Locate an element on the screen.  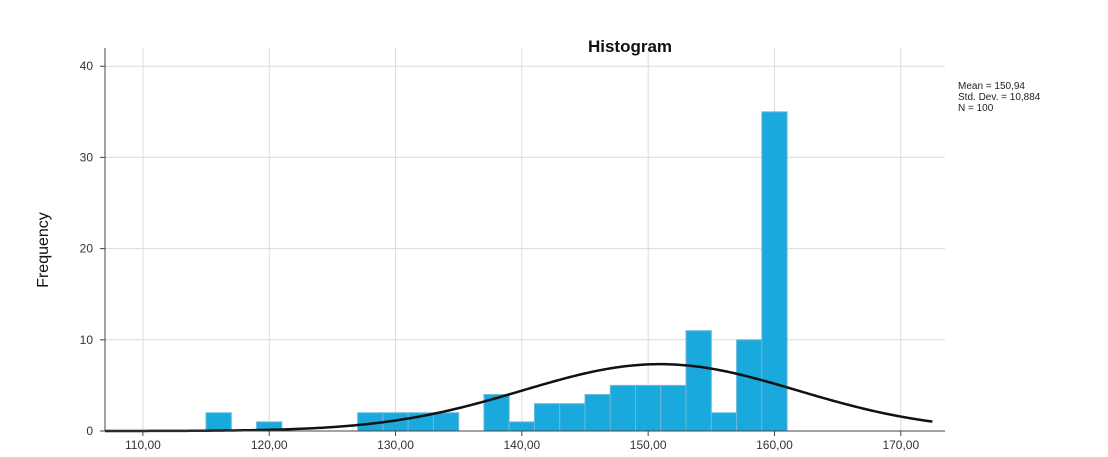
x-tick-label: 120,00 is located at coordinates (269, 445).